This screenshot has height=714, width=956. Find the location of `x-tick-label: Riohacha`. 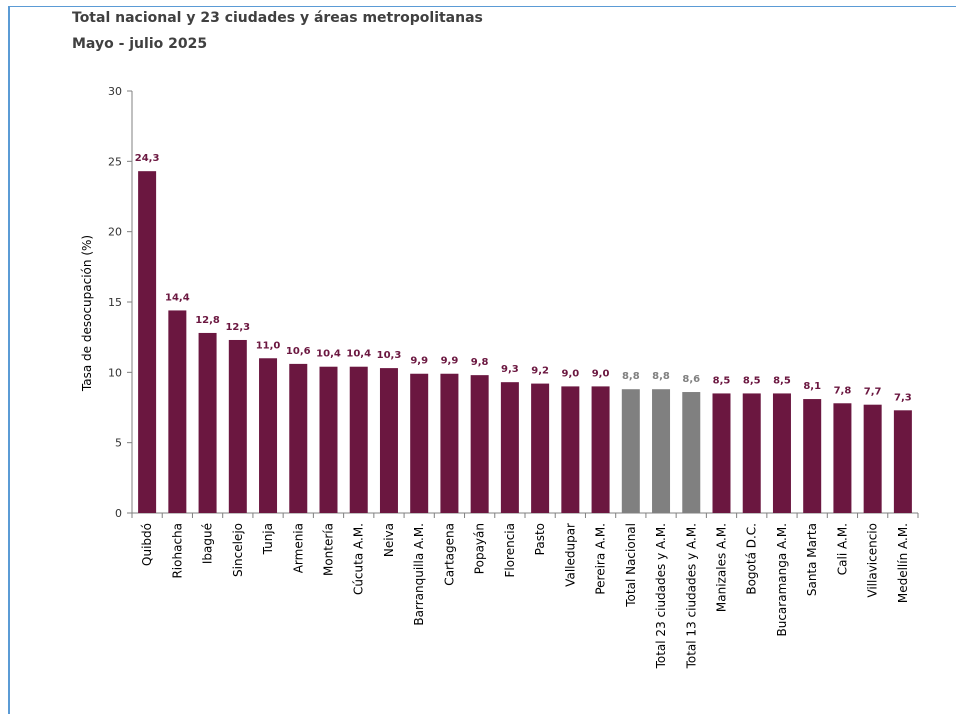

x-tick-label: Riohacha is located at coordinates (177, 551).